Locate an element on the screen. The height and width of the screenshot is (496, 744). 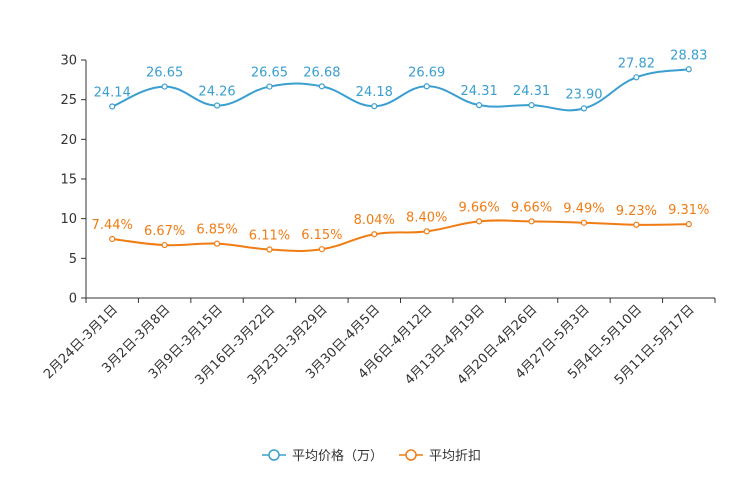
legend-item-1: 平均价格（万） is located at coordinates (322, 456).